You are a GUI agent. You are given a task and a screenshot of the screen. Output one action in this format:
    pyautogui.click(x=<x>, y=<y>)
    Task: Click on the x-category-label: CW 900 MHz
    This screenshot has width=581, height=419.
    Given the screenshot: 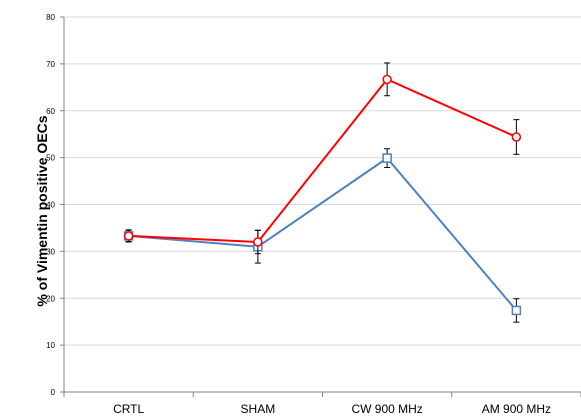 What is the action you would take?
    pyautogui.click(x=386, y=409)
    